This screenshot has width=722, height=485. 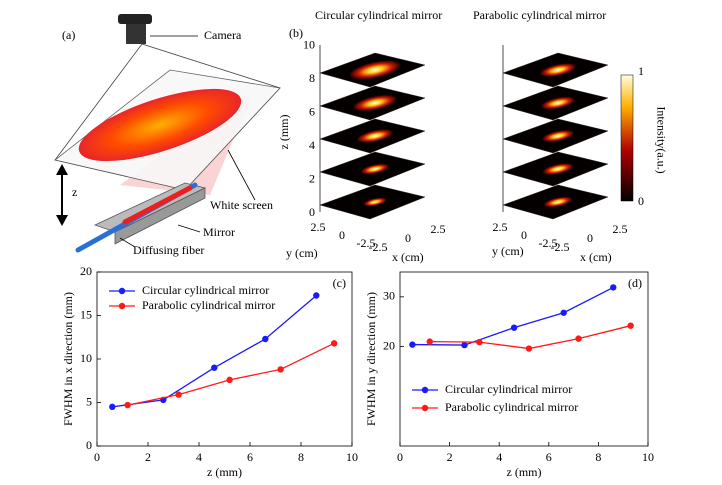 I want to click on z-tick-label: 8, so click(x=312, y=78).